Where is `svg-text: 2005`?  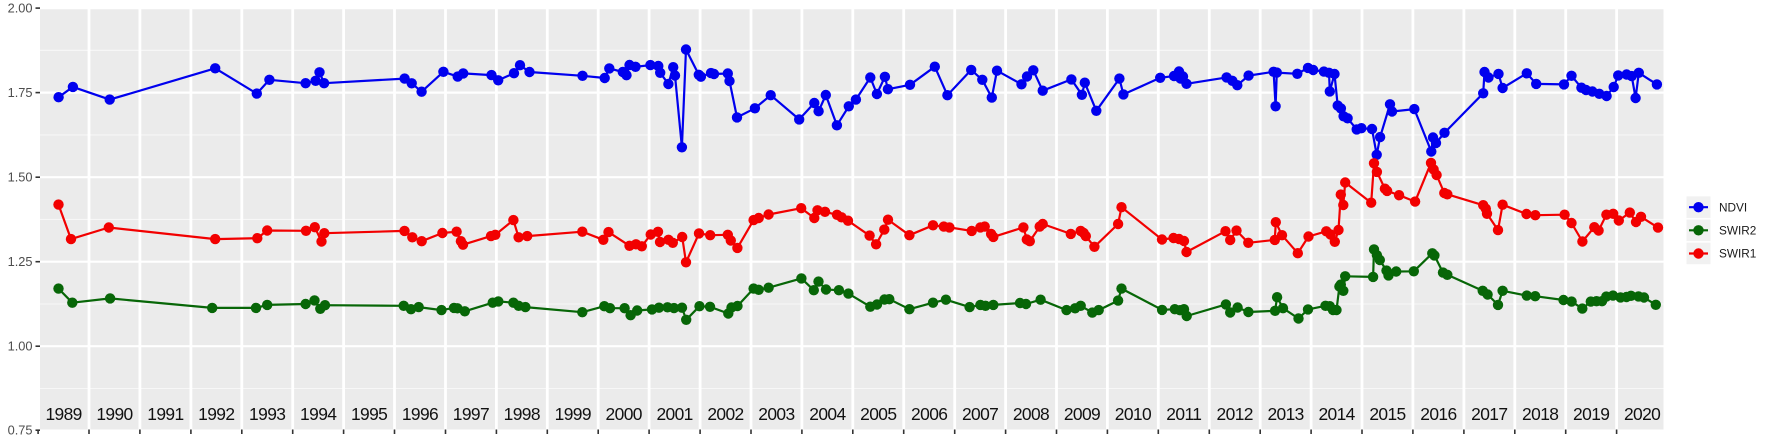
svg-text: 2005 is located at coordinates (878, 414).